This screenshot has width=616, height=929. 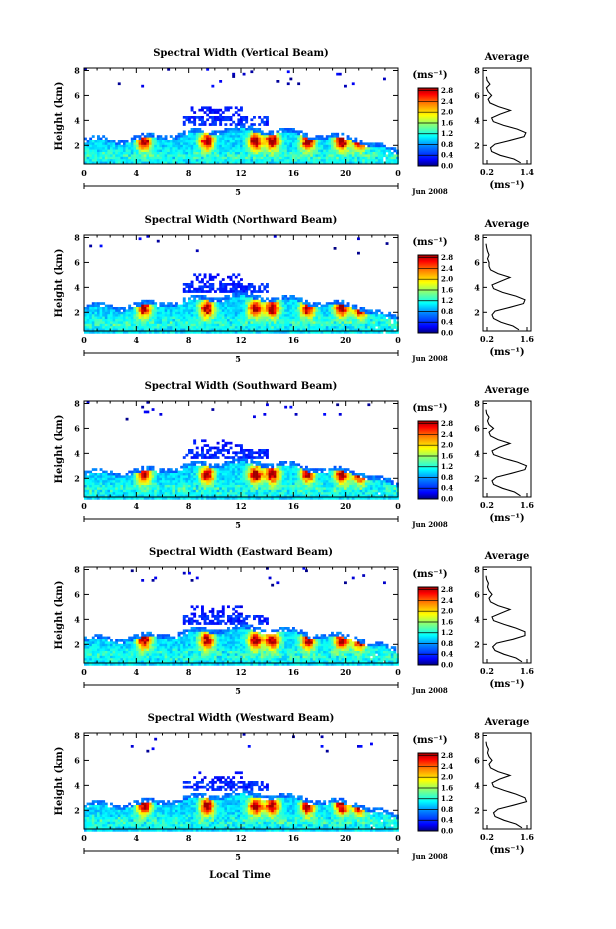 What do you see at coordinates (507, 224) in the screenshot?
I see `average-title: Average` at bounding box center [507, 224].